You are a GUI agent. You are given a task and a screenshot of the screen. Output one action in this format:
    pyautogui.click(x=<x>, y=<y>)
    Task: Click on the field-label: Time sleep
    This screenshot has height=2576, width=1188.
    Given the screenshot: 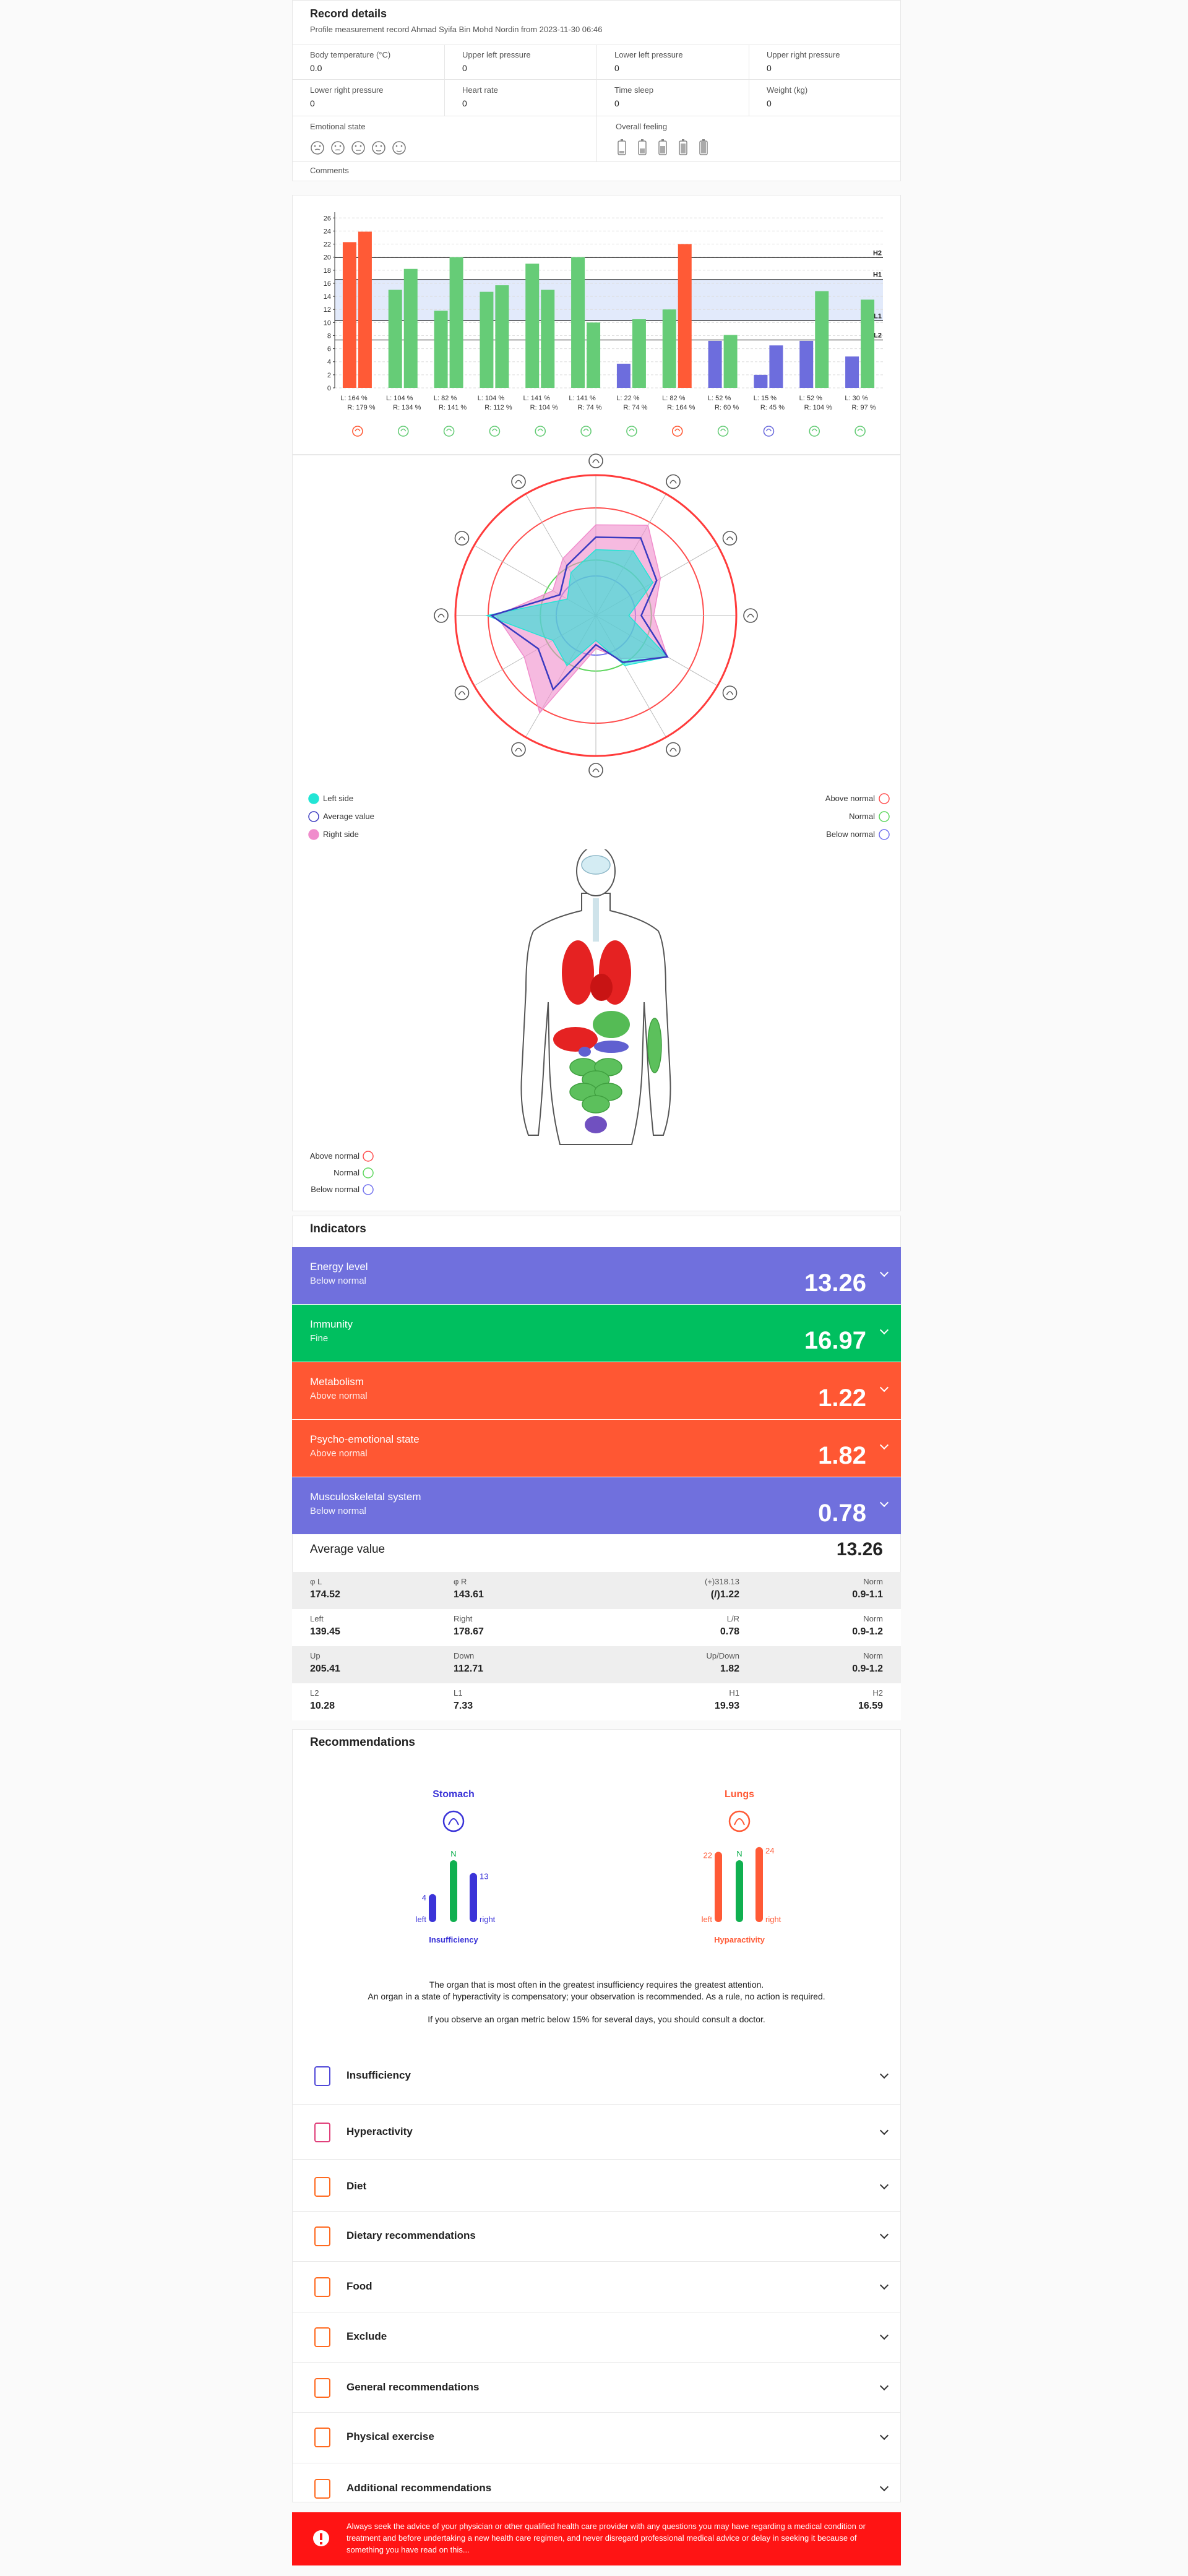 What is the action you would take?
    pyautogui.click(x=634, y=90)
    